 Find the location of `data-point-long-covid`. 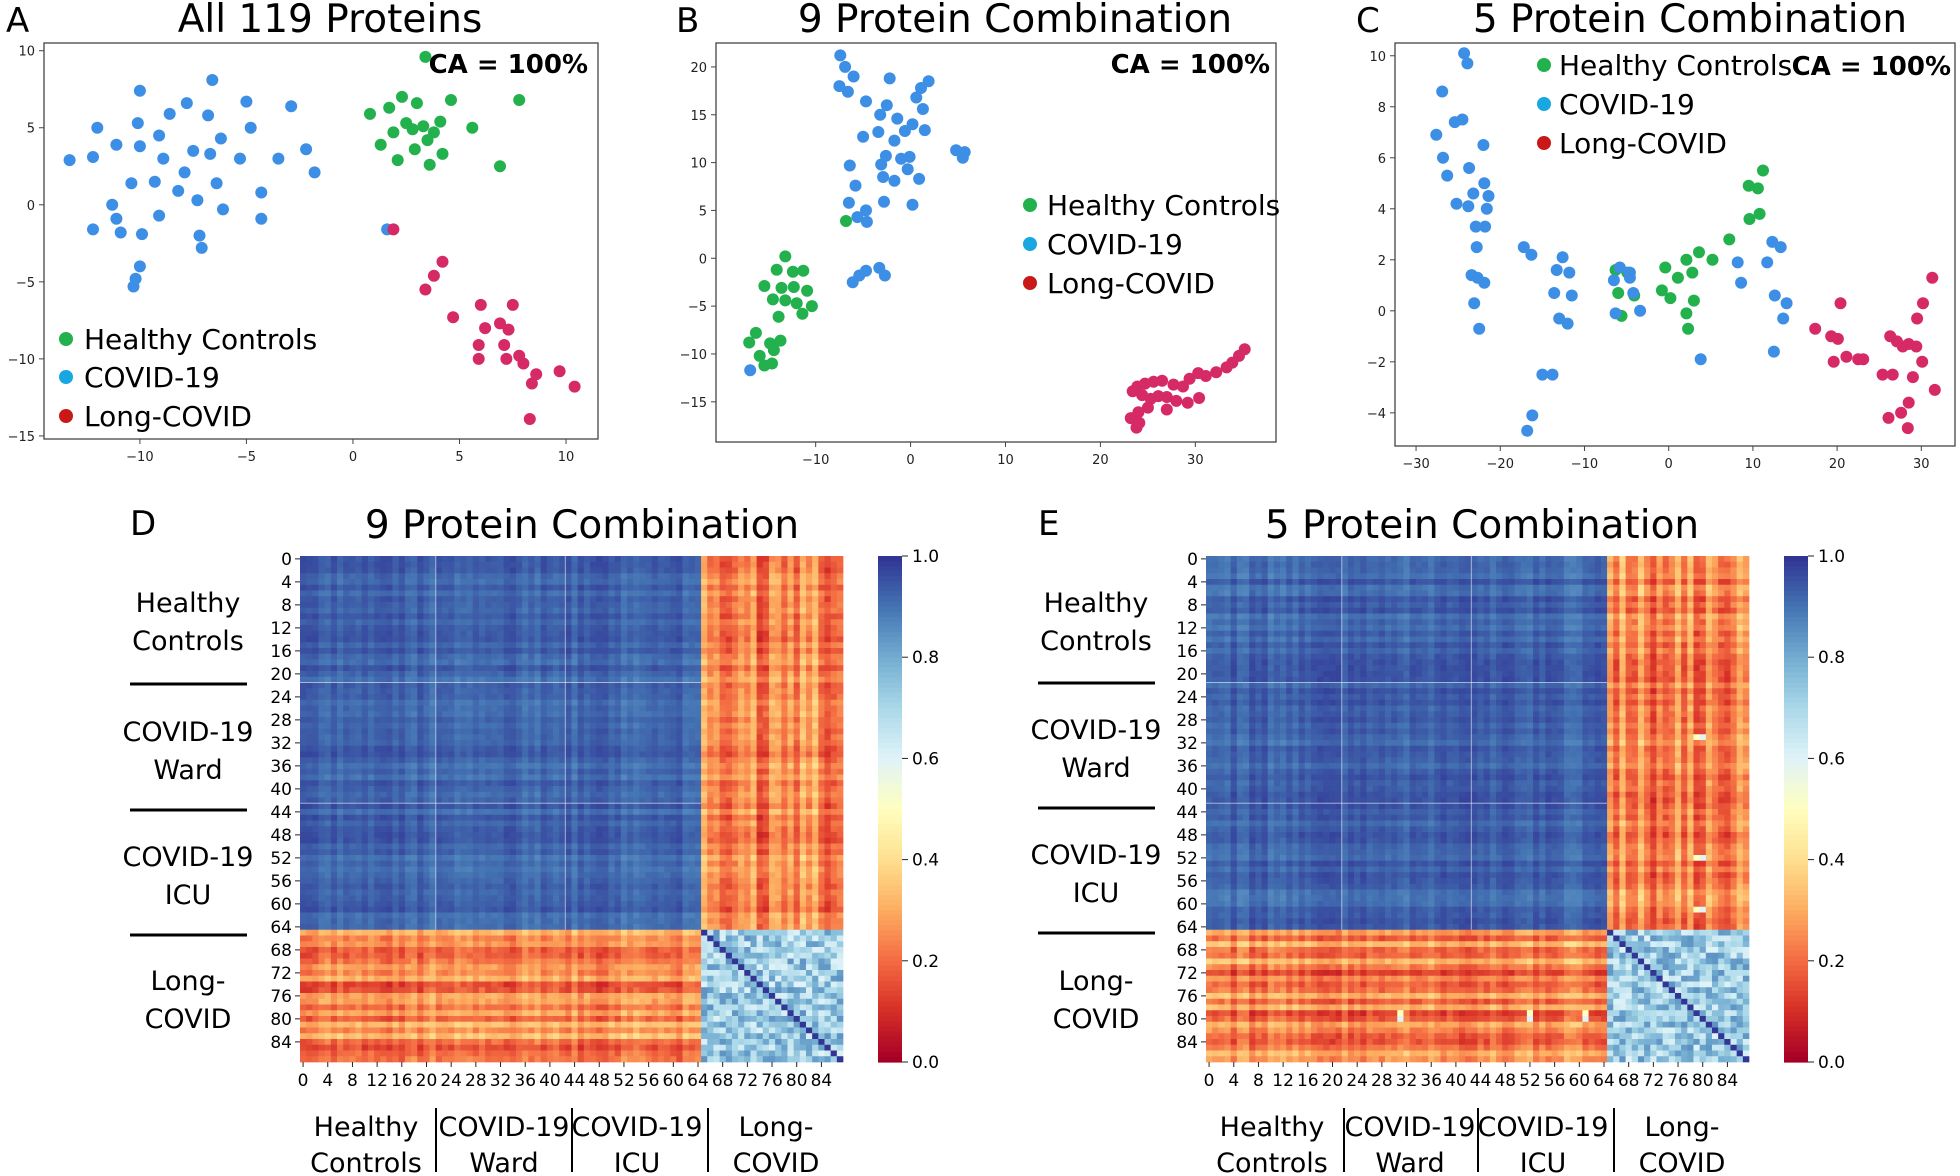

data-point-long-covid is located at coordinates (478, 345).